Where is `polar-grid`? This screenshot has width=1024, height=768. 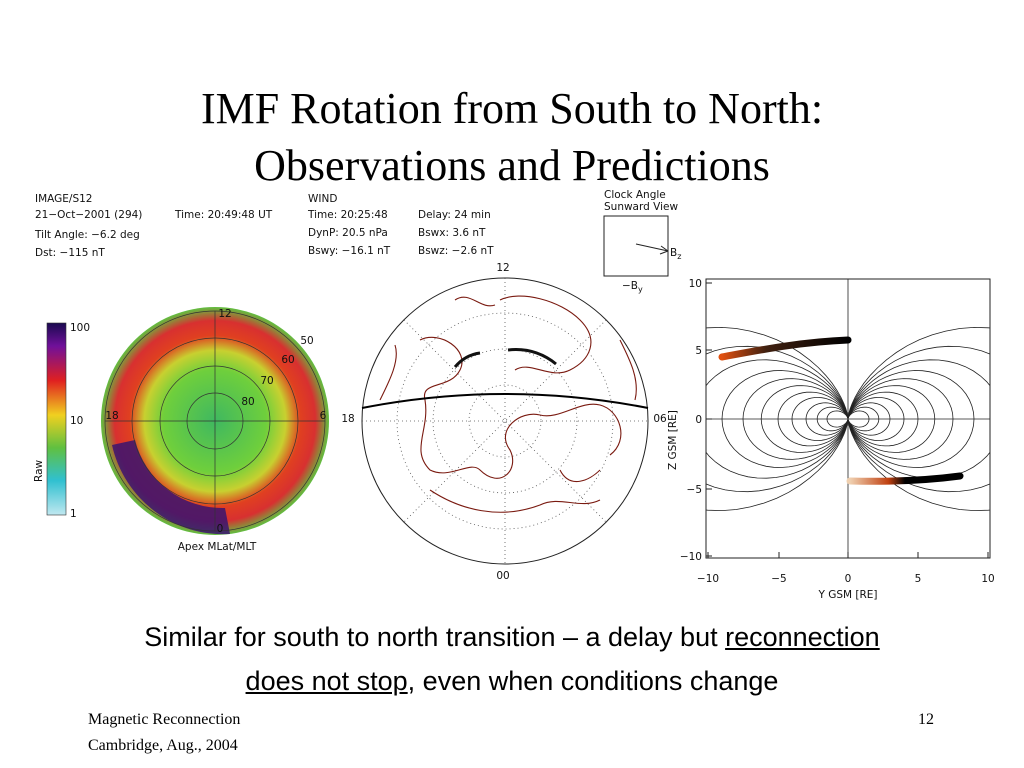
polar-grid is located at coordinates (215, 421).